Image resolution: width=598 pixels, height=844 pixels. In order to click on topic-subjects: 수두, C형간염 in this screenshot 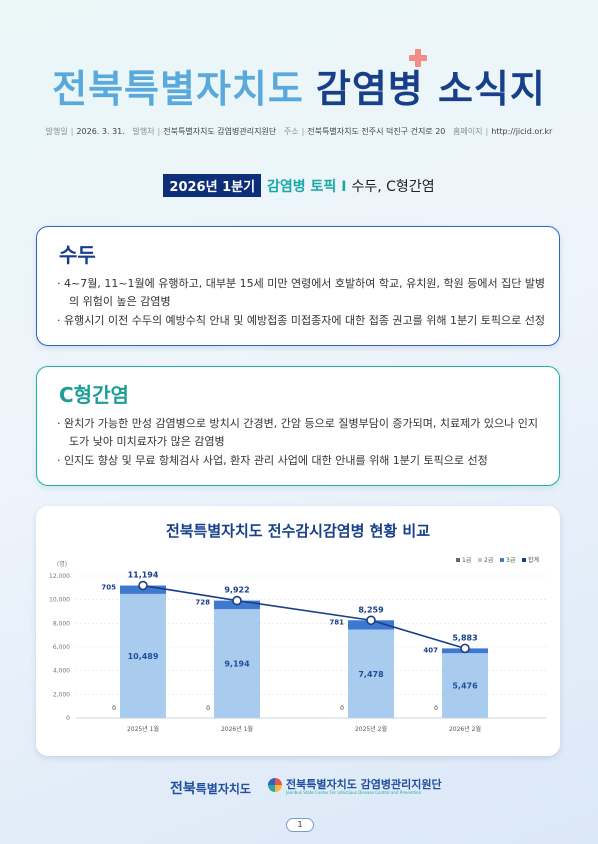, I will do `click(393, 187)`.